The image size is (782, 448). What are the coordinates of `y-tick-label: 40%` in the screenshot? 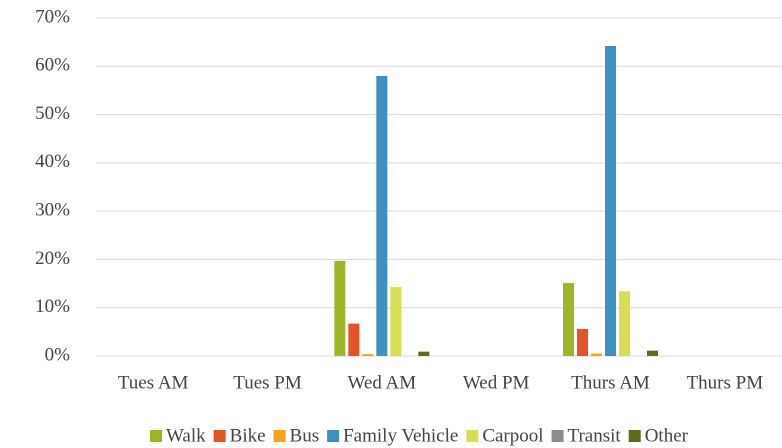 It's located at (52, 161).